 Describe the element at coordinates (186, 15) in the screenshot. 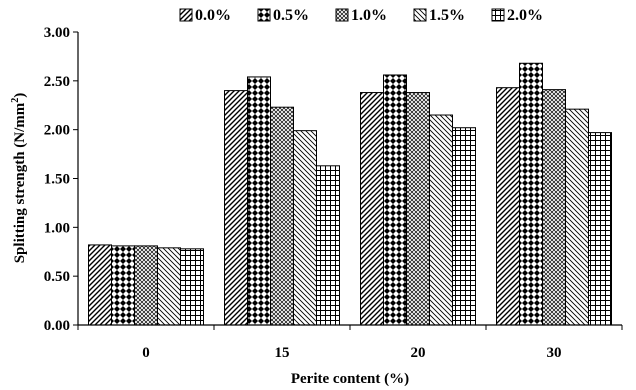

I see `legend-swatch-0.0pct` at that location.